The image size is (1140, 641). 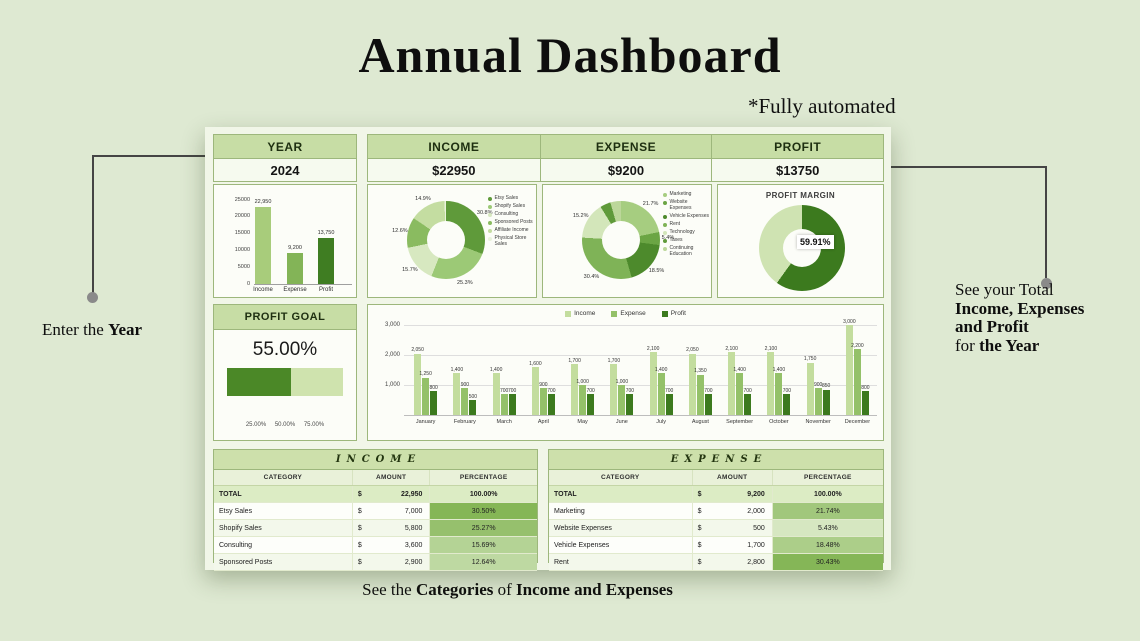 What do you see at coordinates (676, 240) in the screenshot?
I see `legend-label: Taxes` at bounding box center [676, 240].